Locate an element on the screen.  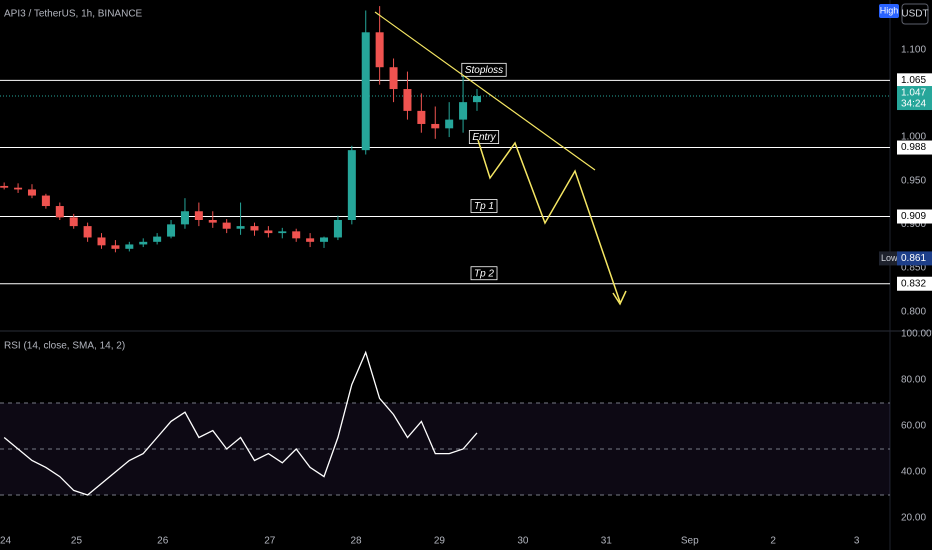
y-tick-label: 0.950 is located at coordinates (913, 180).